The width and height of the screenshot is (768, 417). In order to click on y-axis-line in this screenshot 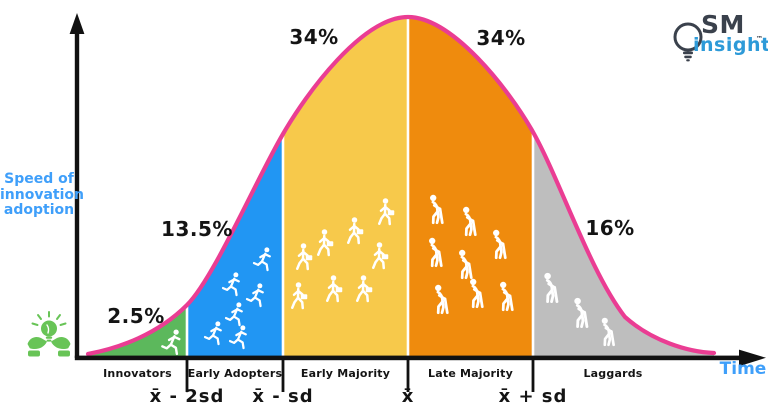, I will do `click(77, 194)`.